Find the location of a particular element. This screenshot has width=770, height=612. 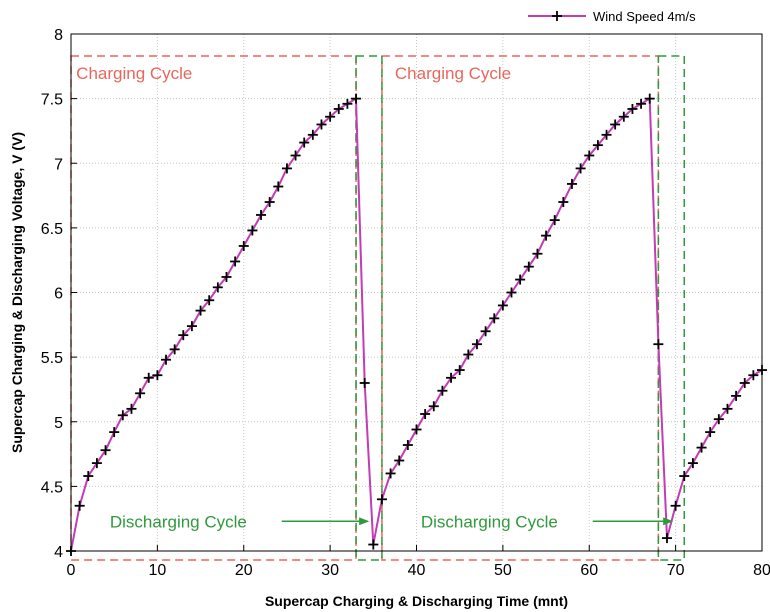

legend: Wind Speed 4m/s is located at coordinates (641, 15).